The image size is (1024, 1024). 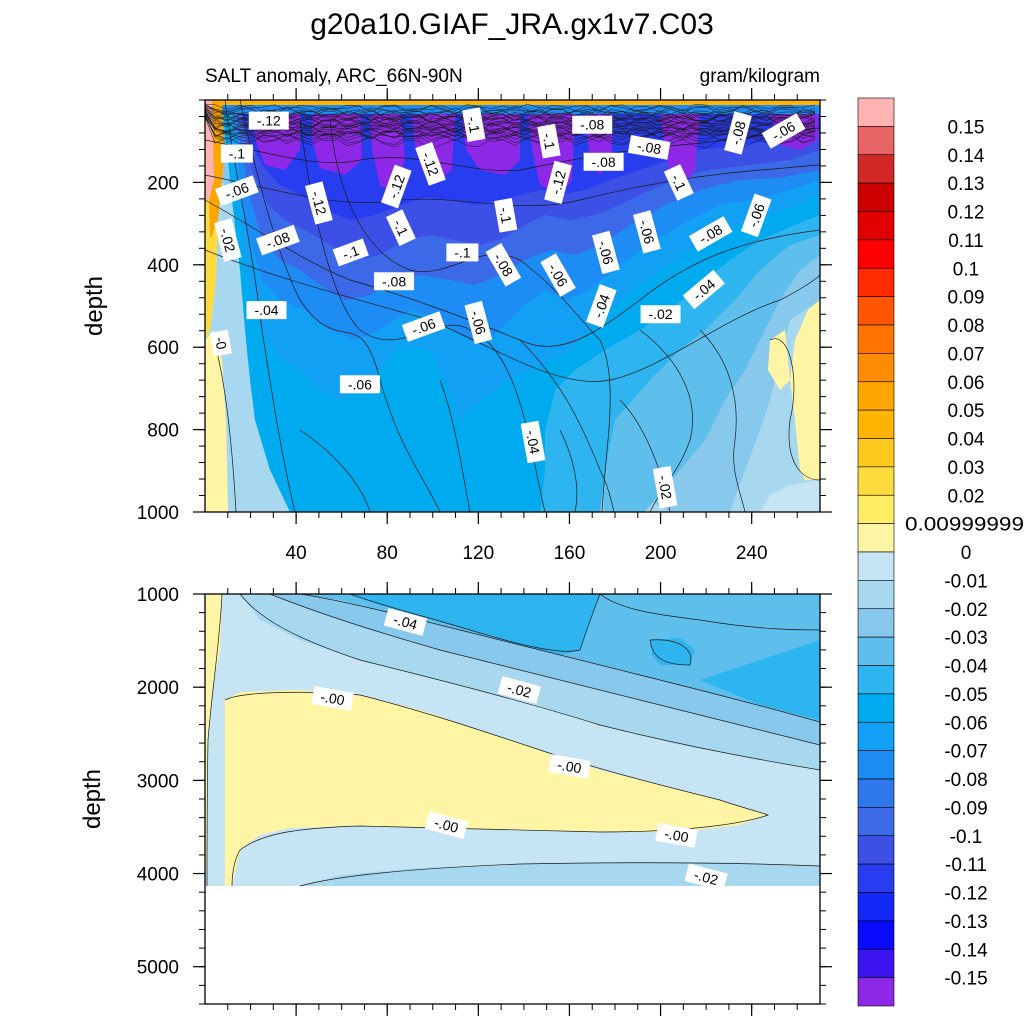 What do you see at coordinates (966, 667) in the screenshot?
I see `colorbar-label: -0.04` at bounding box center [966, 667].